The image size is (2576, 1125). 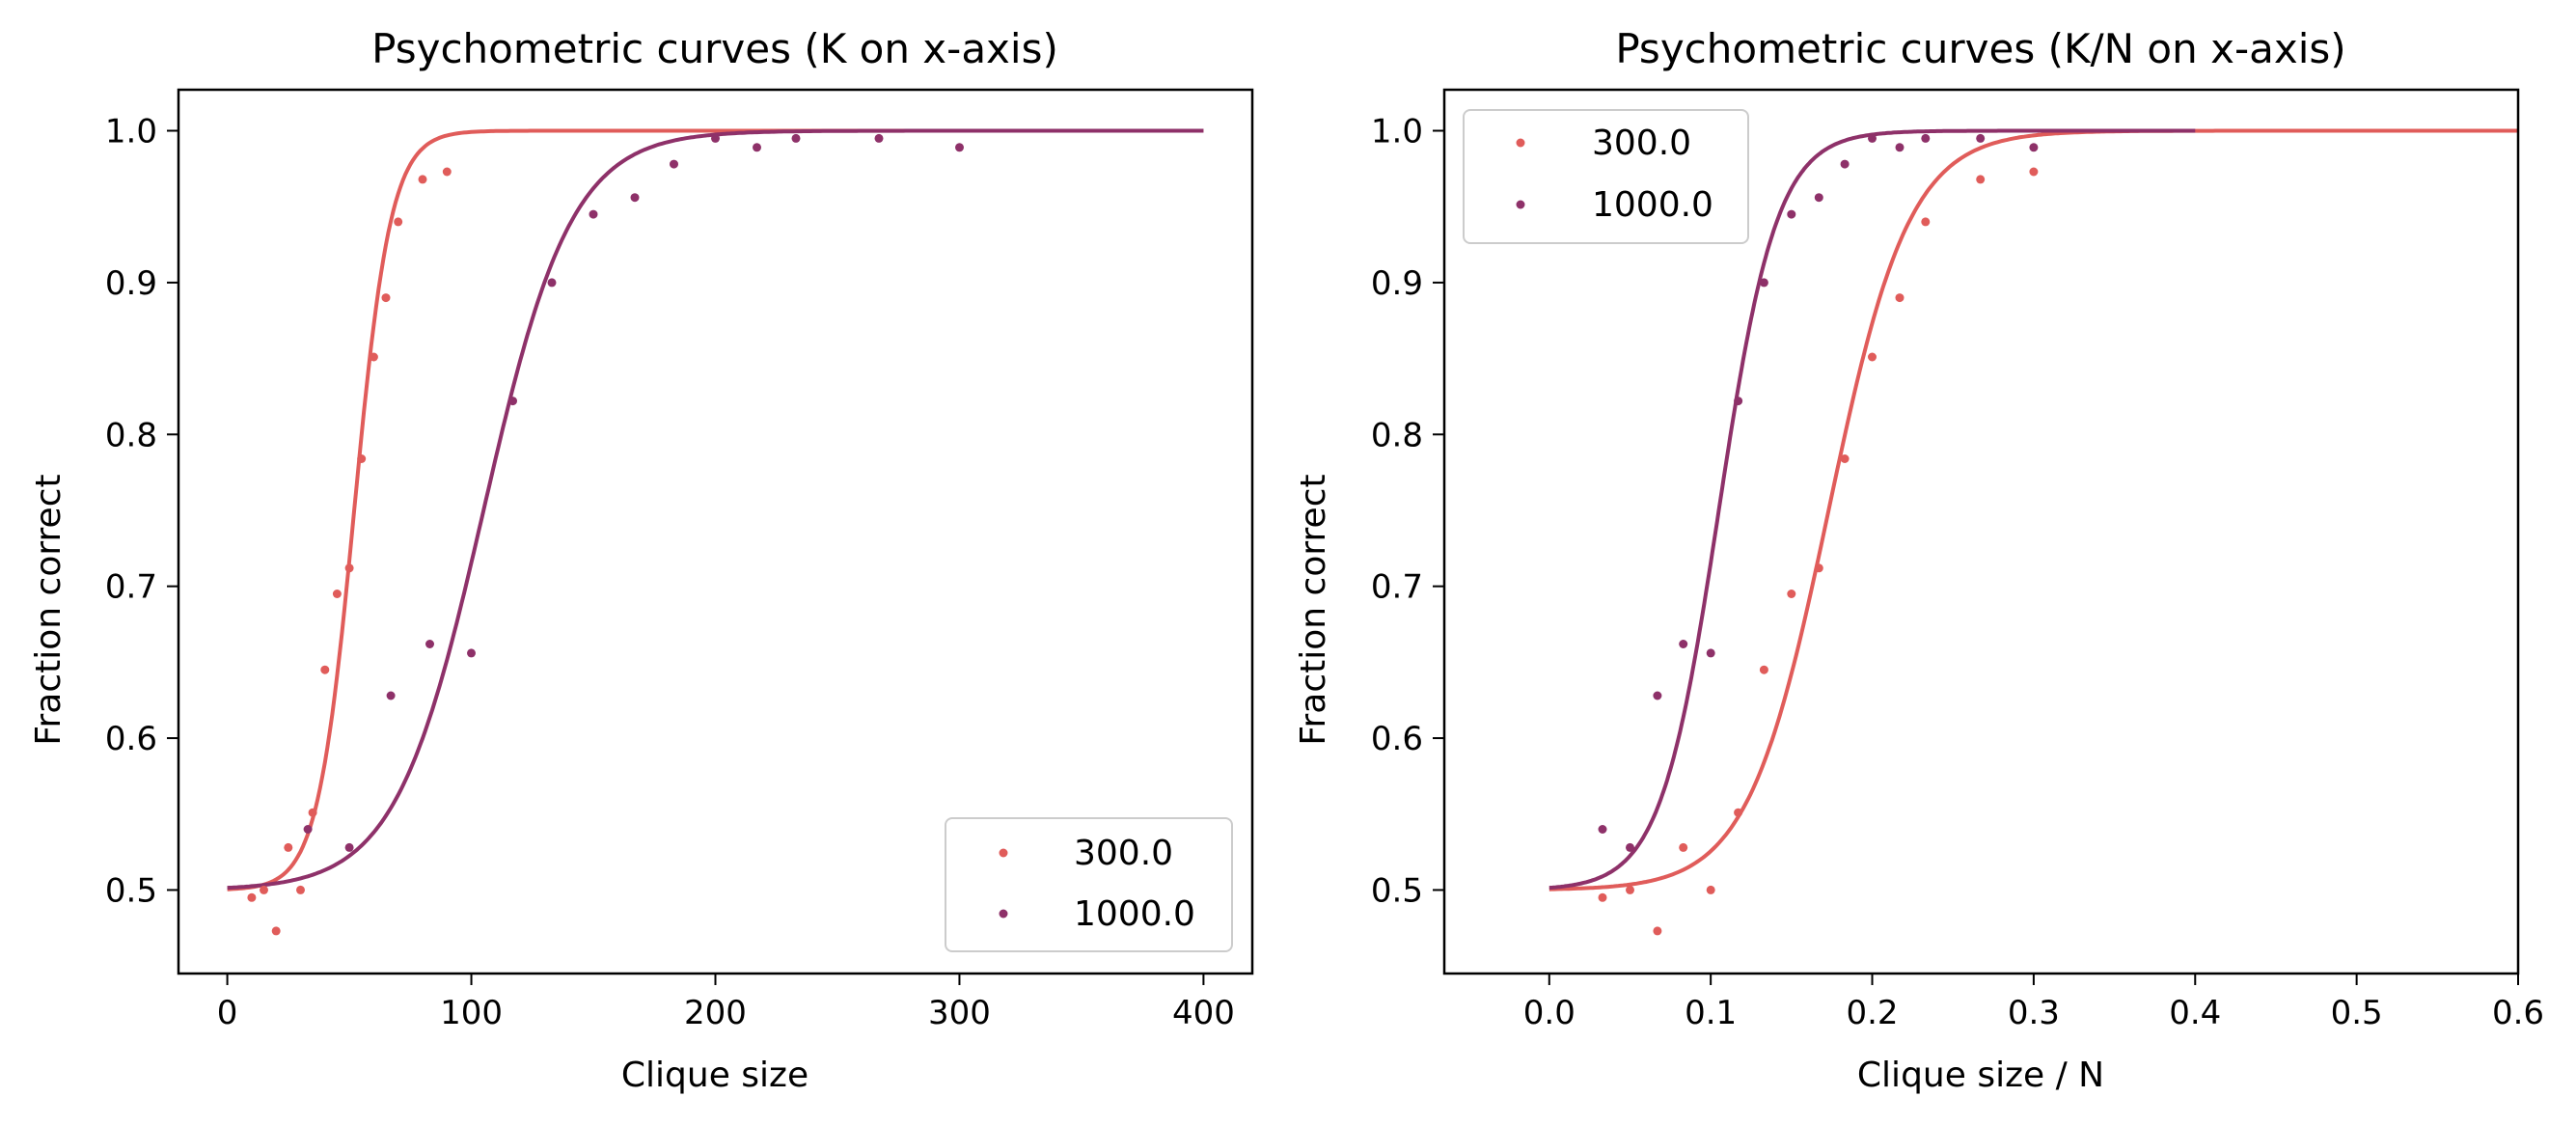 What do you see at coordinates (2034, 1013) in the screenshot?
I see `x-tick-label: 0.3` at bounding box center [2034, 1013].